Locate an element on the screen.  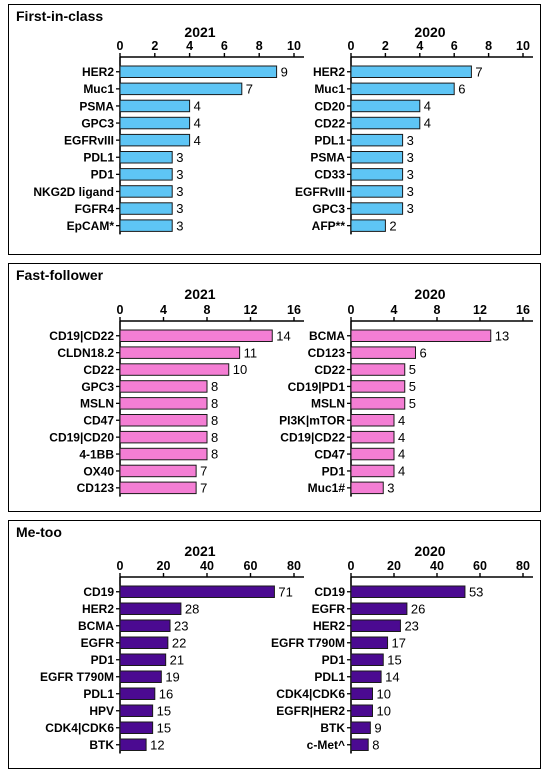
category-label: EGFR T790M is located at coordinates (77, 677).